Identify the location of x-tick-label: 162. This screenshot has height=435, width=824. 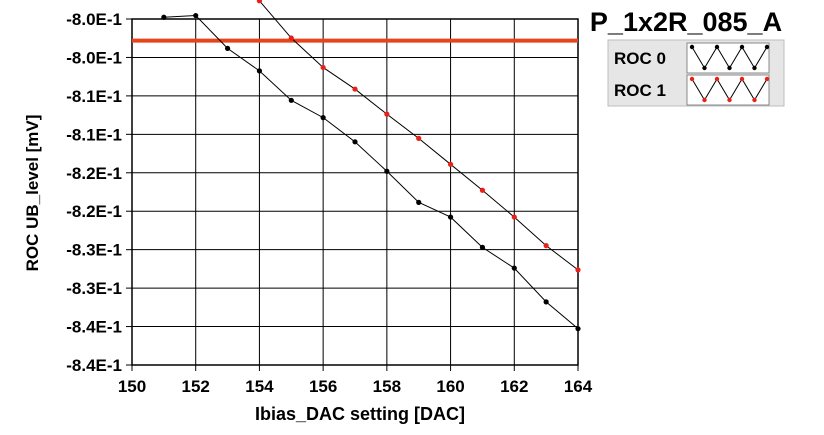
(514, 386).